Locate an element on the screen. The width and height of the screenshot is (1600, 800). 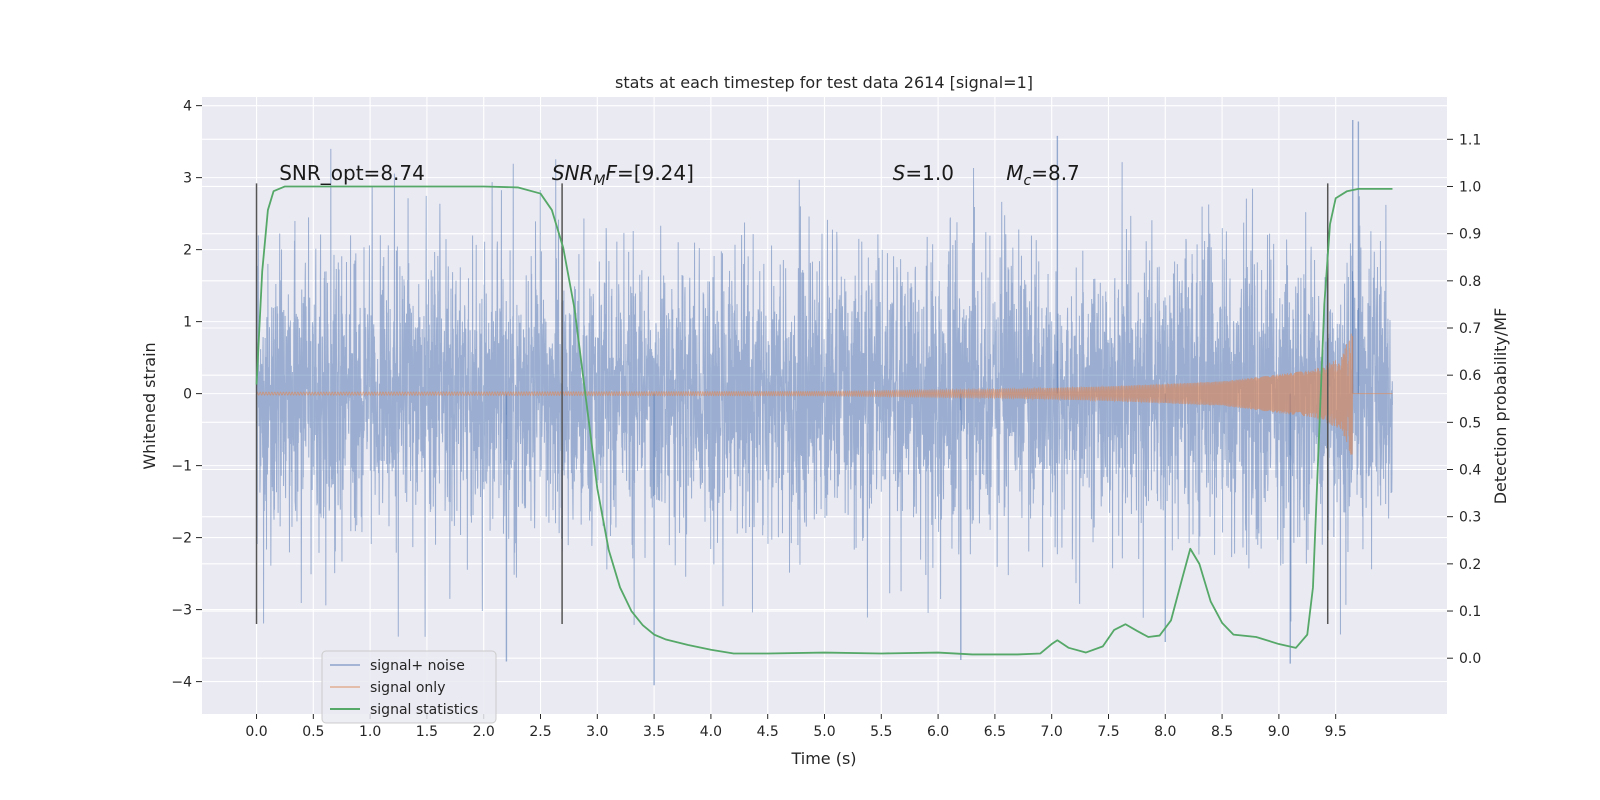
x-tick-label: 0.0 is located at coordinates (256, 732).